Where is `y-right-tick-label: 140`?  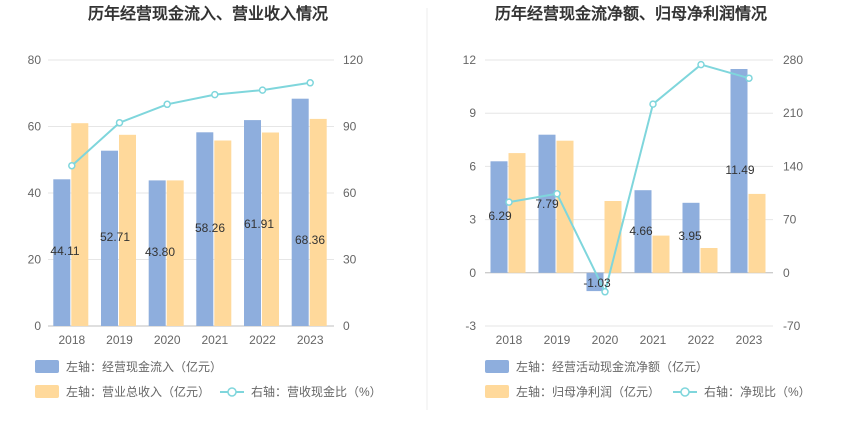 y-right-tick-label: 140 is located at coordinates (793, 166).